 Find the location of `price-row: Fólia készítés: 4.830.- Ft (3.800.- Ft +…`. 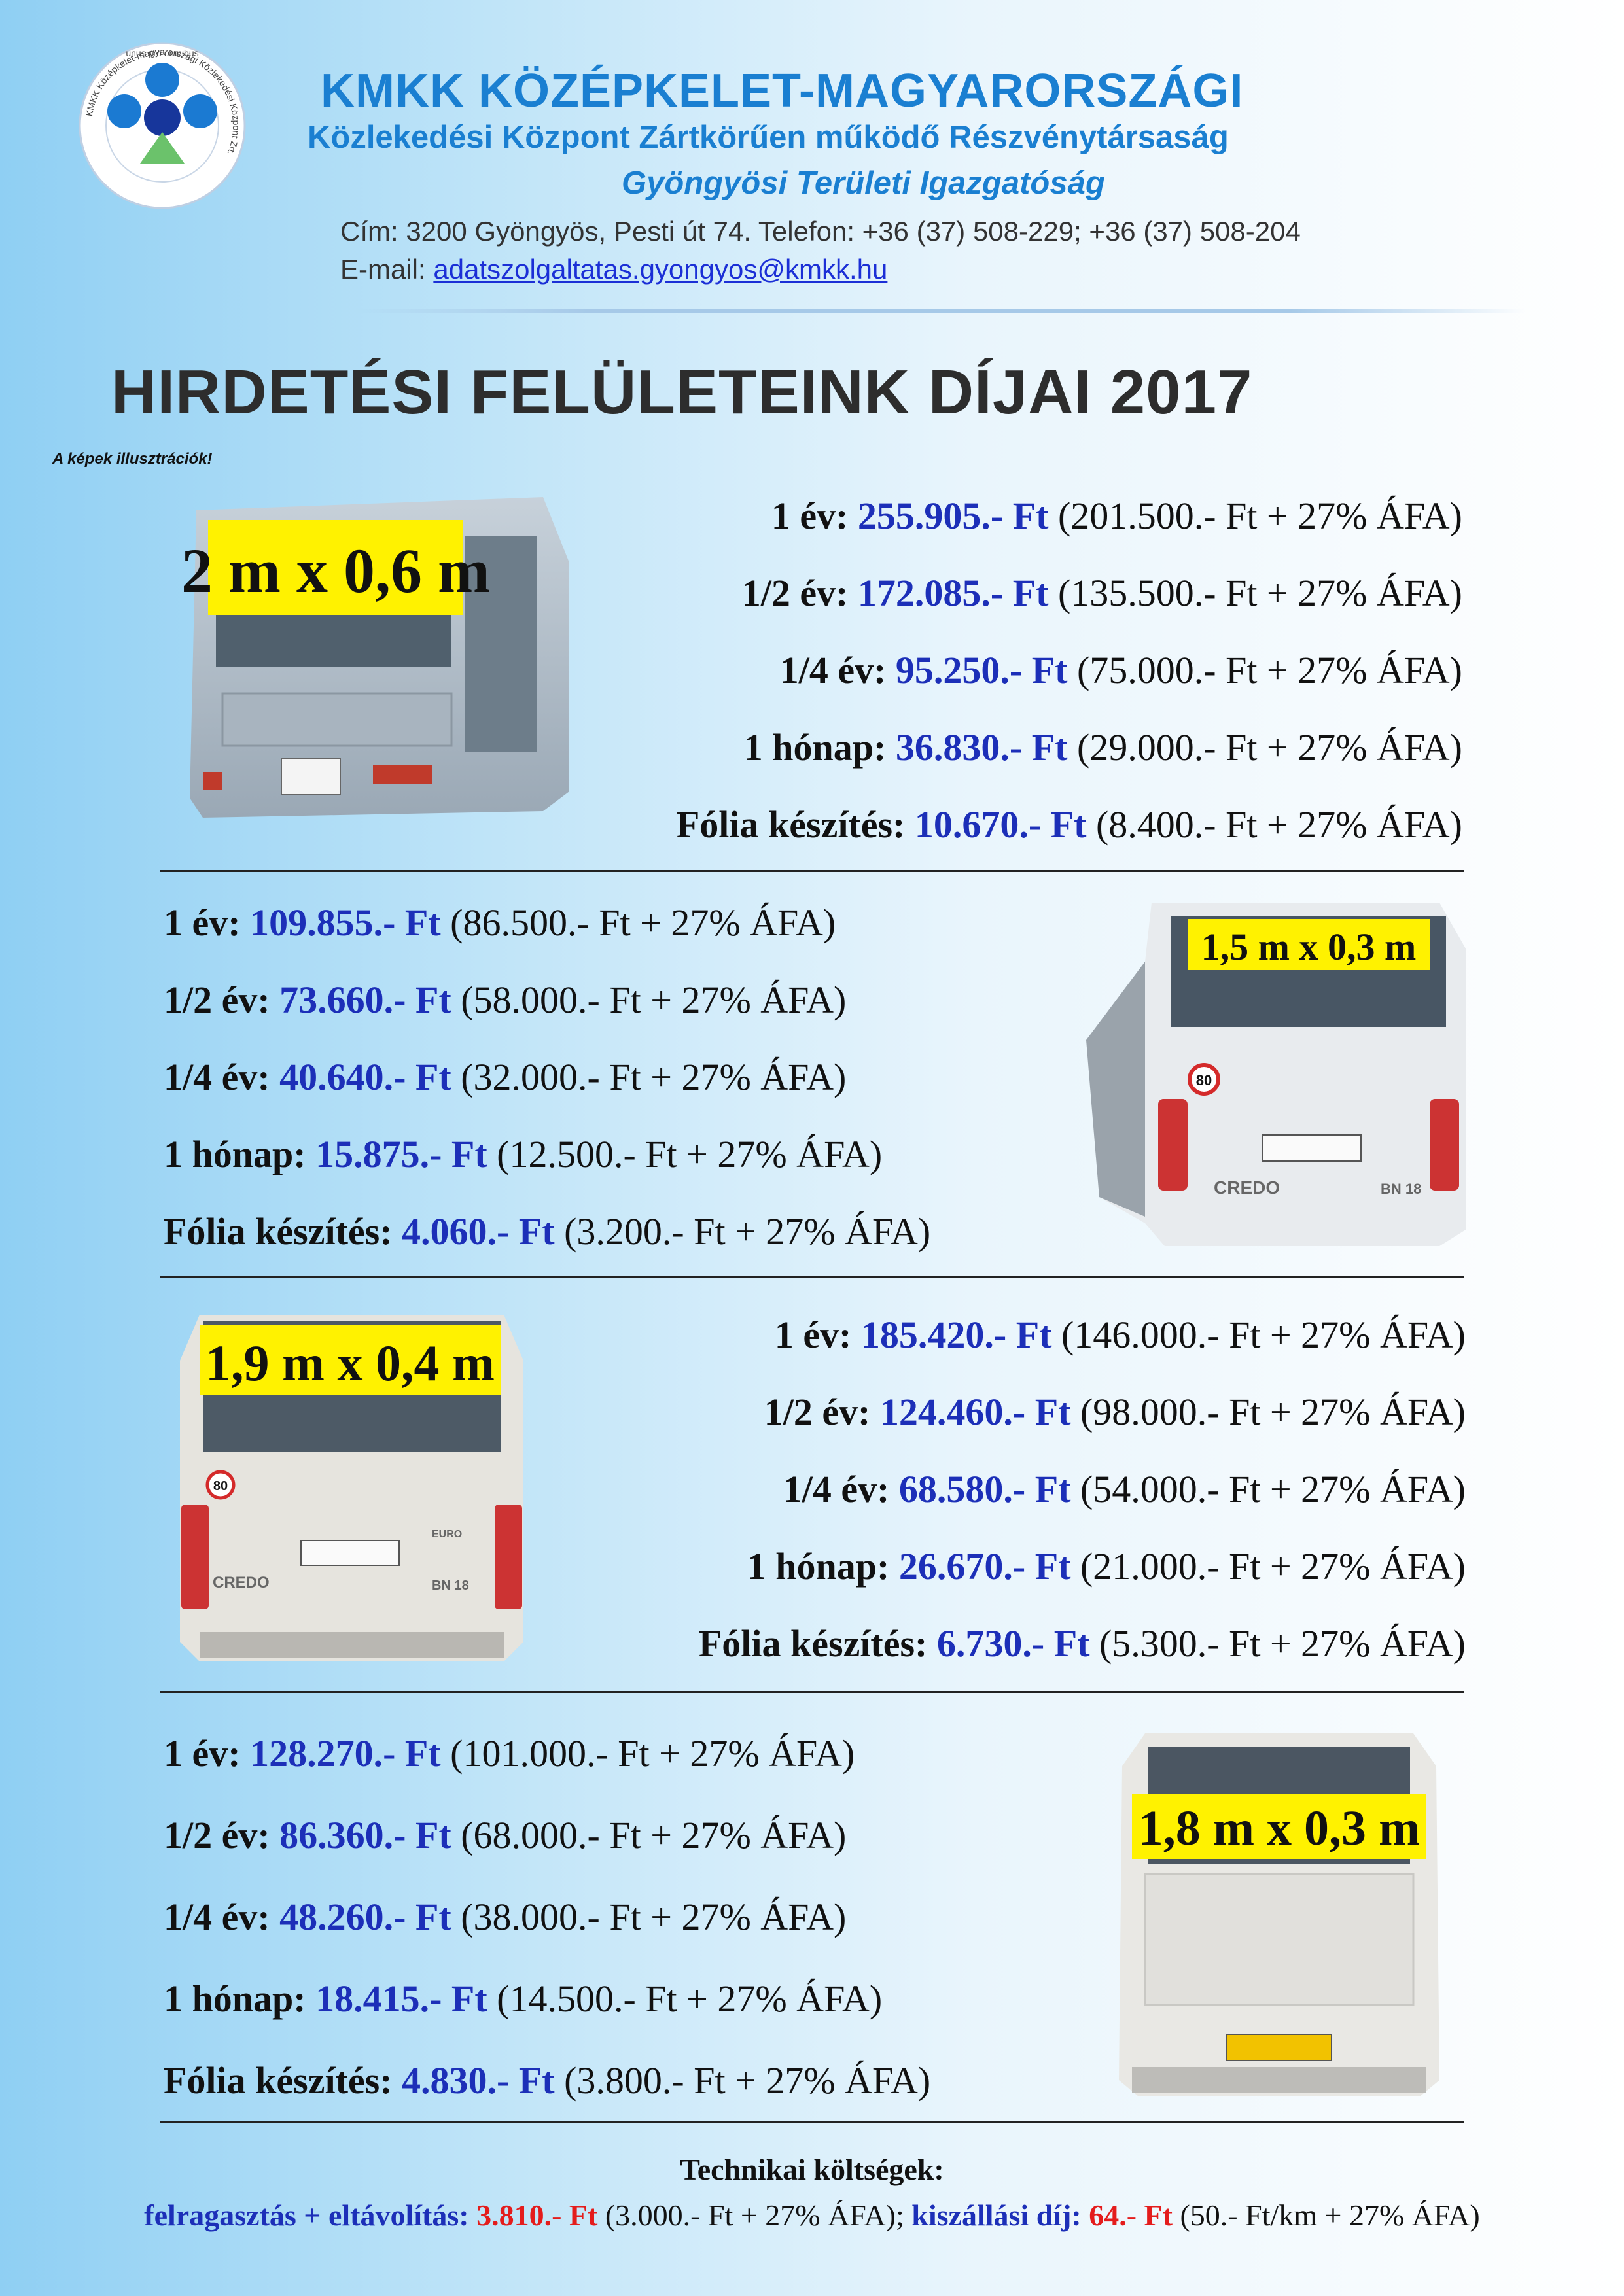

price-row: Fólia készítés: 4.830.- Ft (3.800.- Ft +… is located at coordinates (547, 2080).